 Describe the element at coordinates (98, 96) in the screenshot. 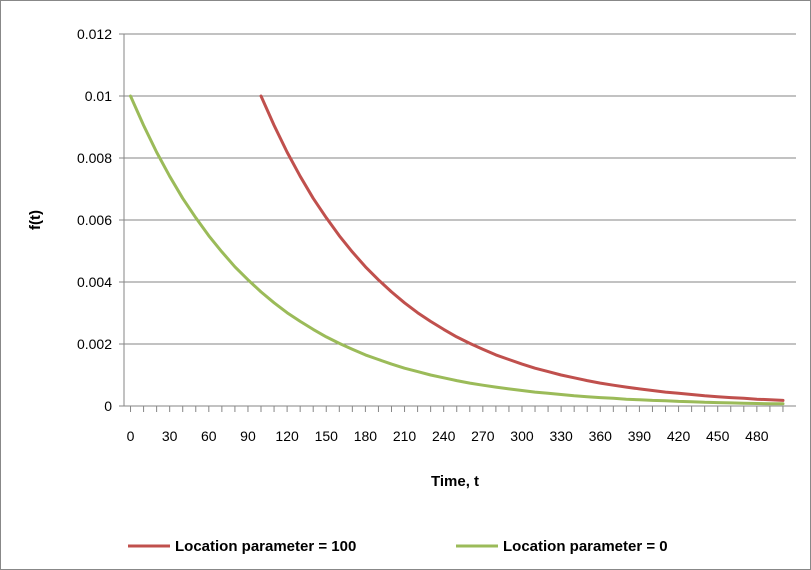

I see `y-tick-label: 0.01` at that location.